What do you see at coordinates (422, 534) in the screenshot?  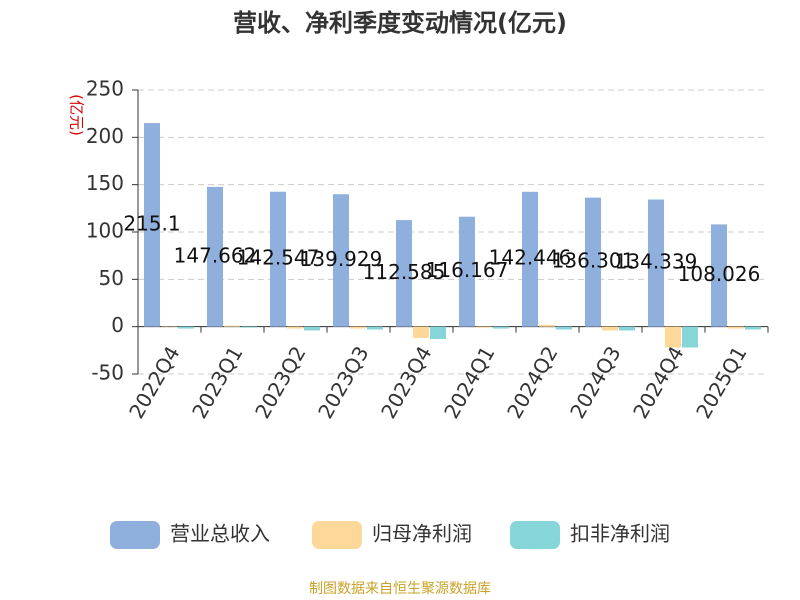 I see `legend-label: 归母净利润` at bounding box center [422, 534].